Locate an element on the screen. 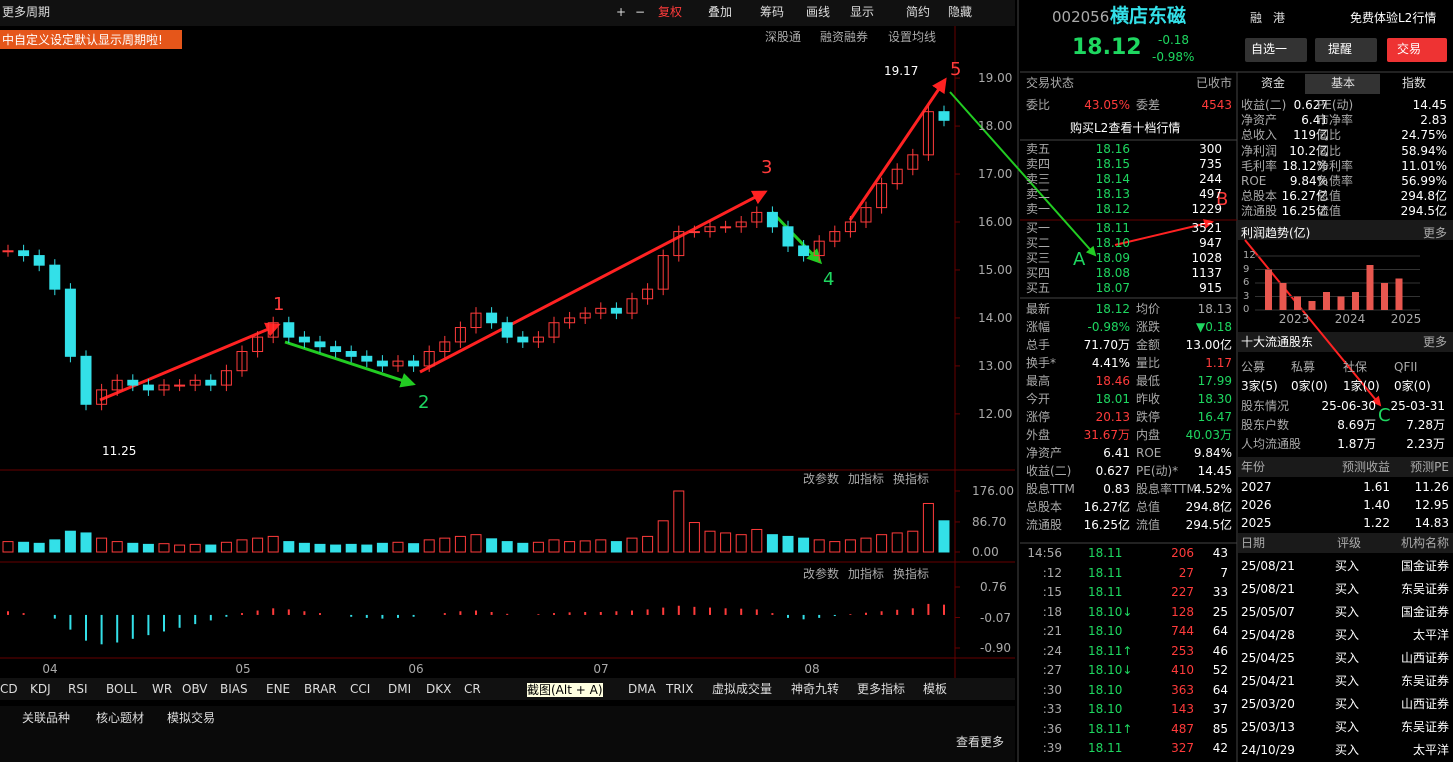  tab: 指数 is located at coordinates (1414, 83).